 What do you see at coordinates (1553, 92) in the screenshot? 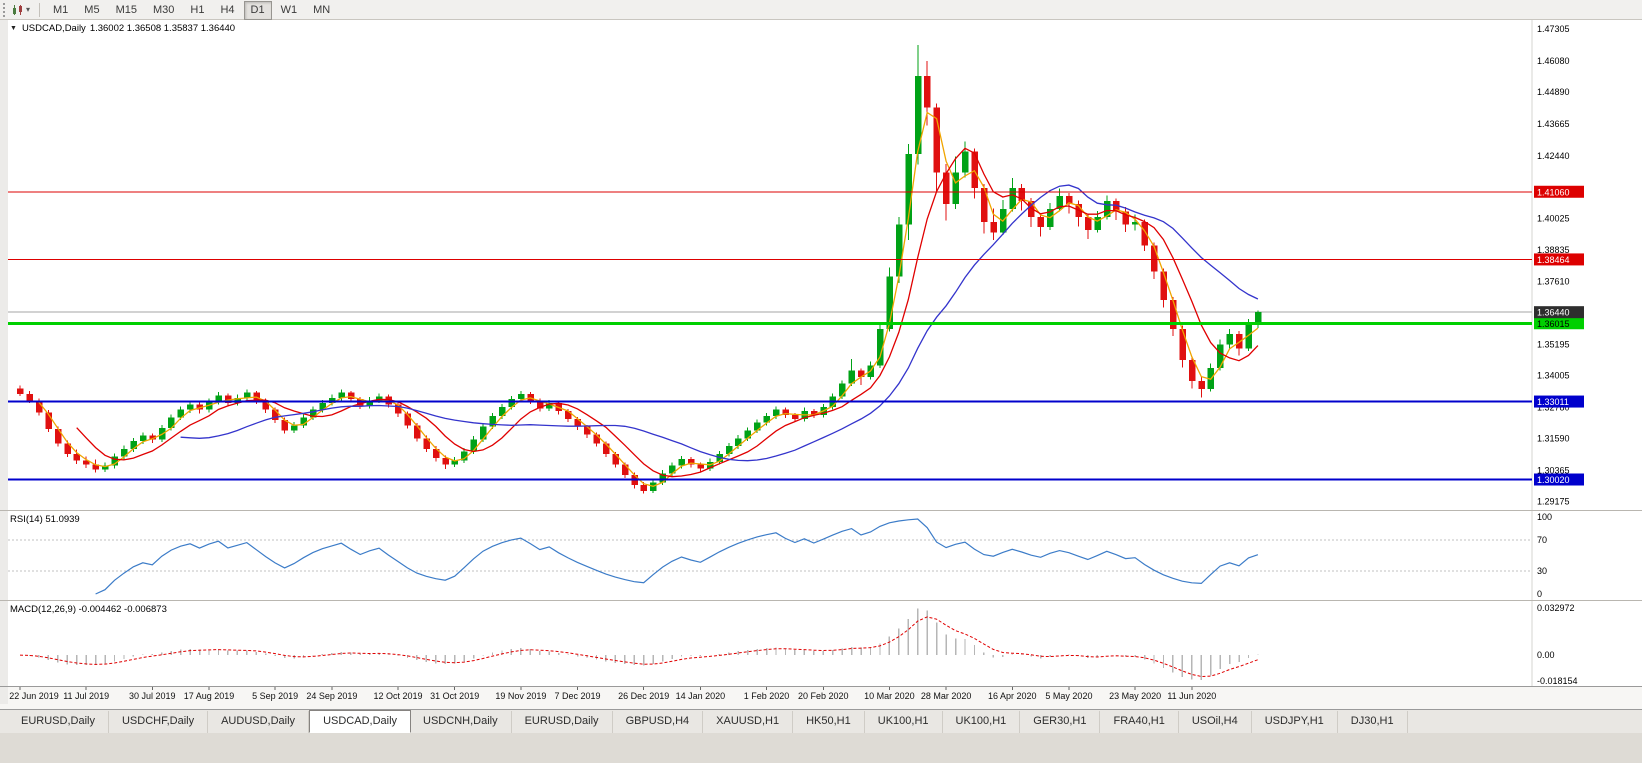
I see `axis-label: 1.44890` at bounding box center [1553, 92].